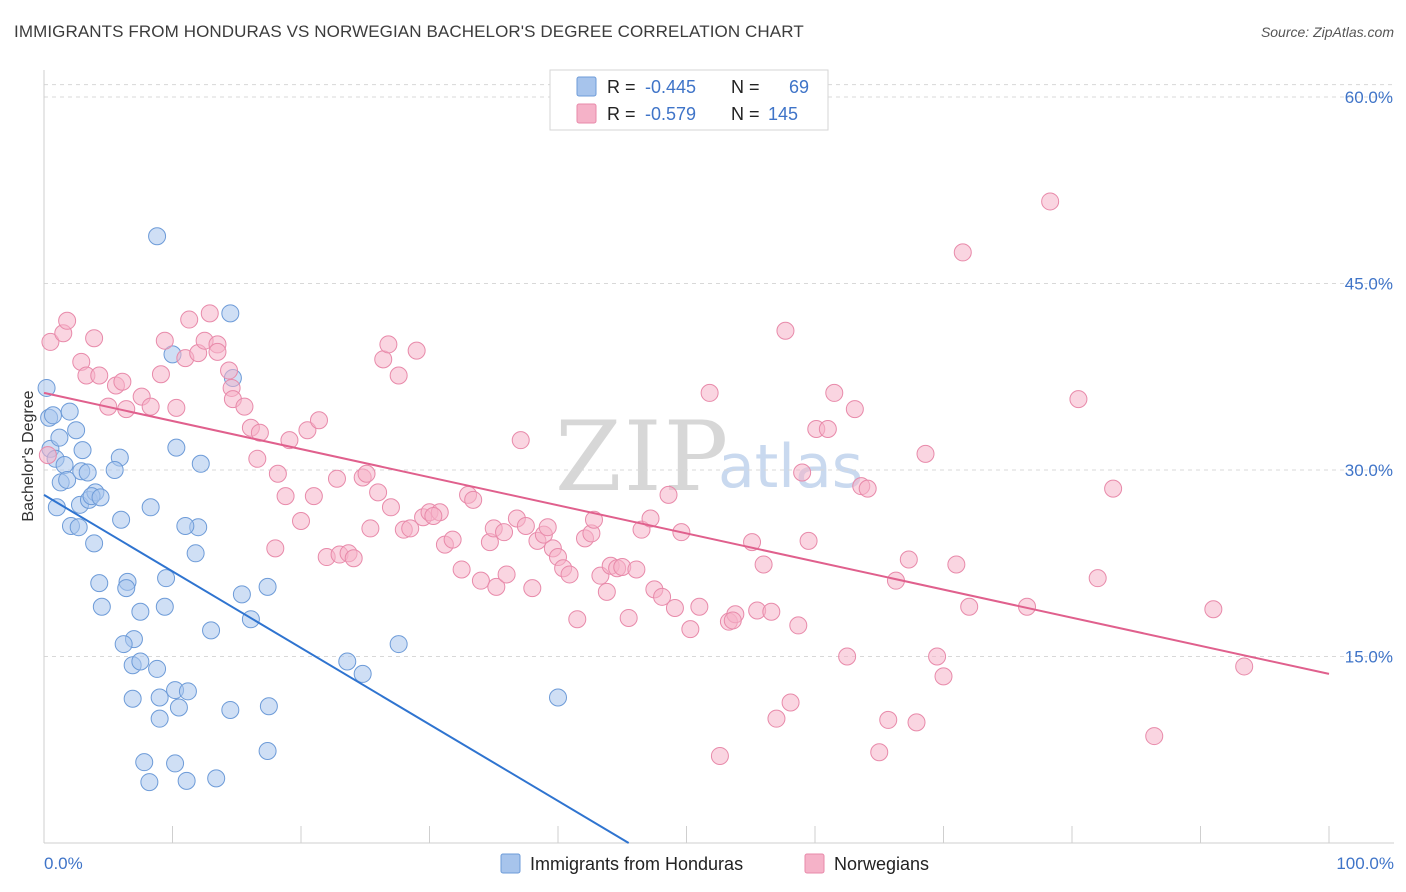  What do you see at coordinates (1369, 470) in the screenshot?
I see `y-tick-label: 30.0%` at bounding box center [1369, 470].